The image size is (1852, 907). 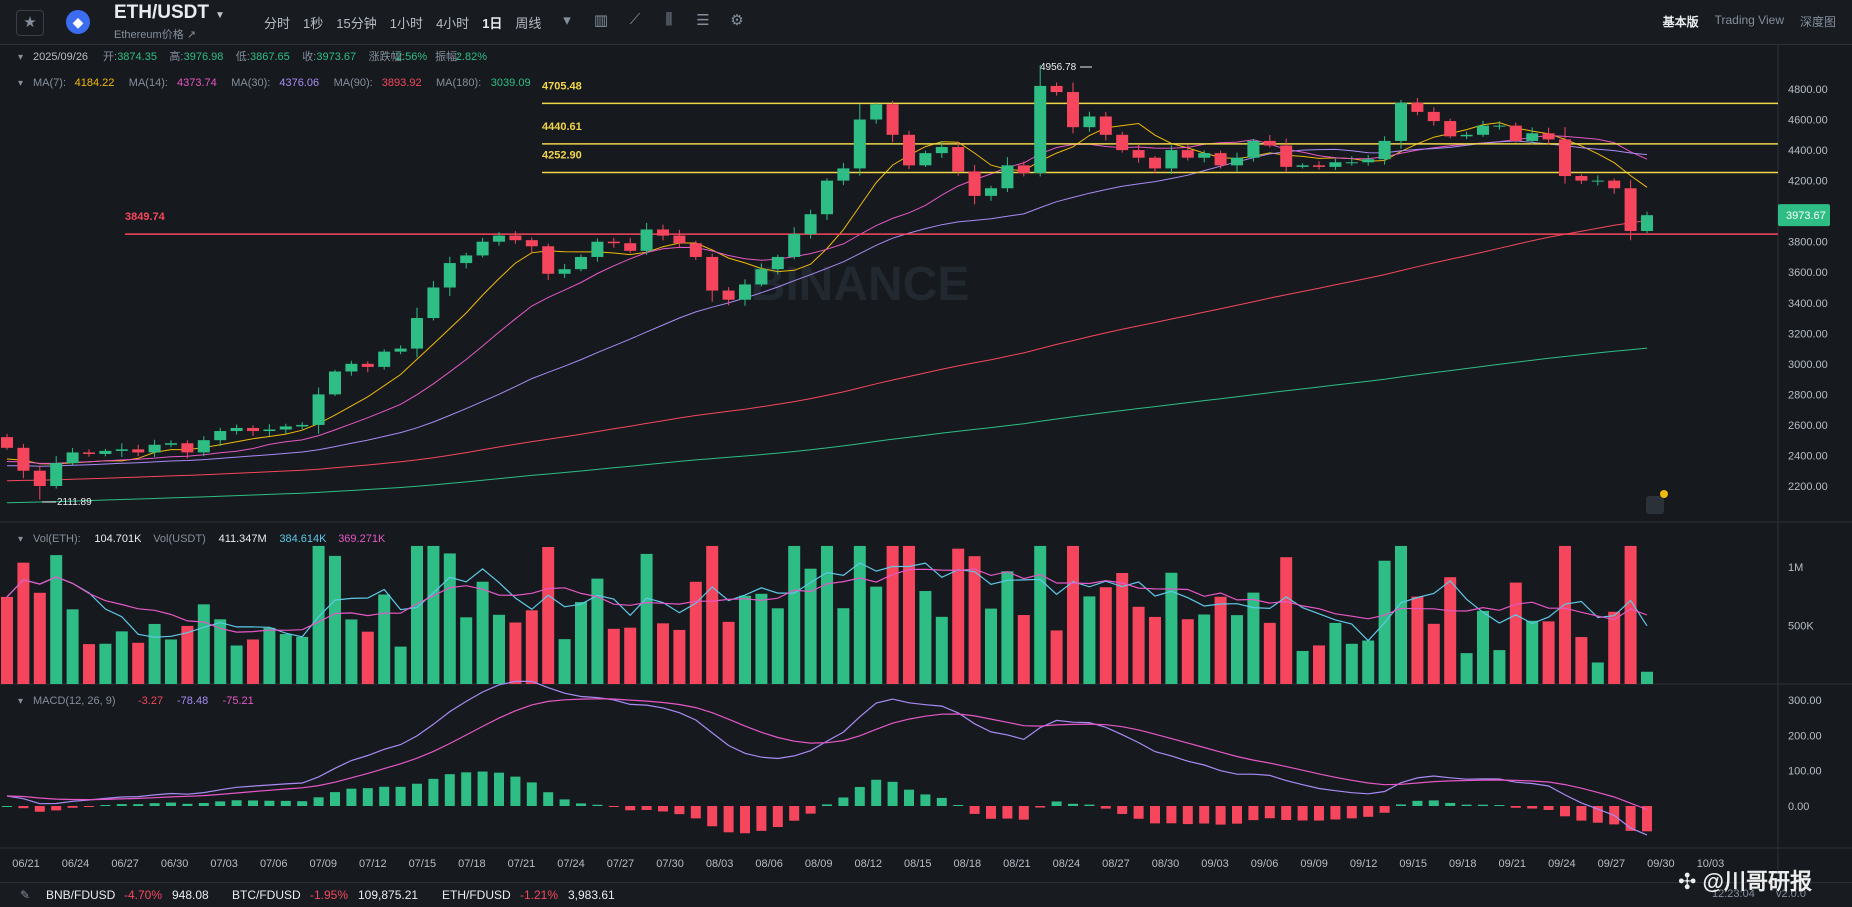 I want to click on interval-tab-3: 1小时, so click(x=406, y=23).